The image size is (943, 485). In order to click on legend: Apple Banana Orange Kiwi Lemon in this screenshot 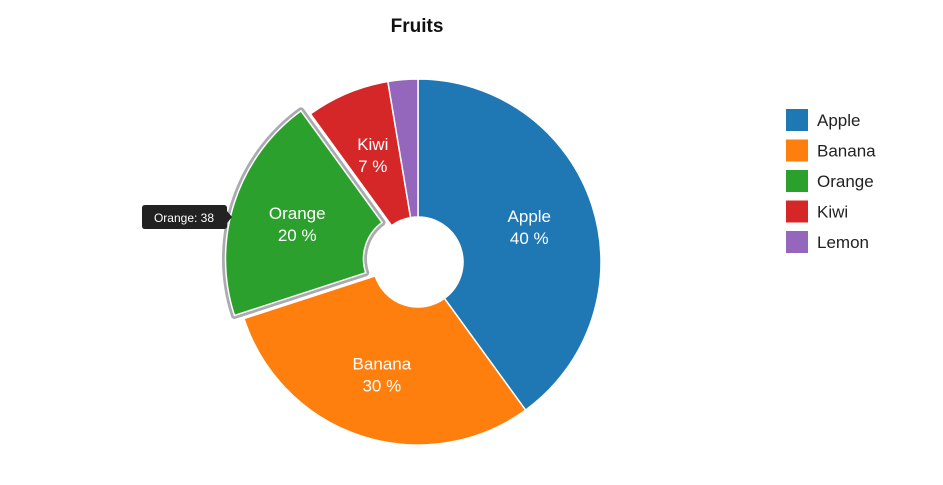, I will do `click(831, 181)`.